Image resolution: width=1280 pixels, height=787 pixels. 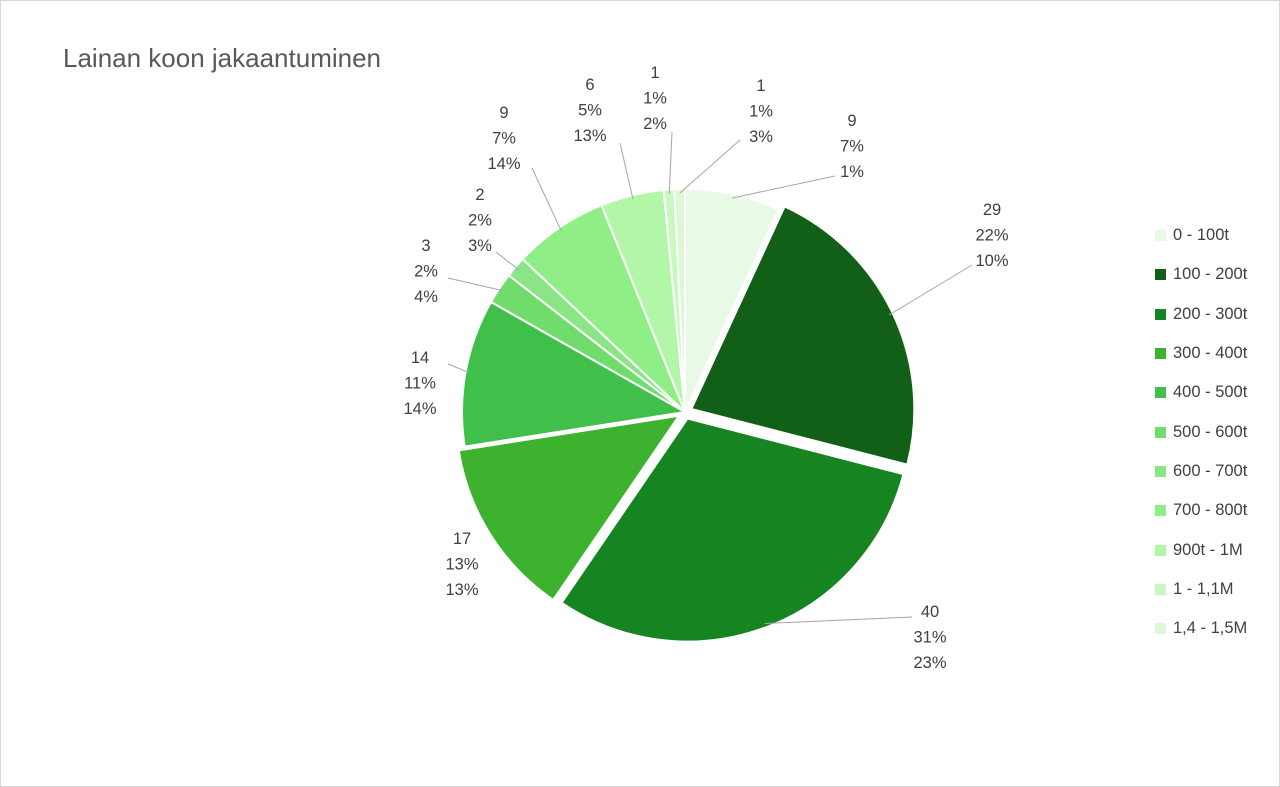 I want to click on legend-label: 300 - 400t, so click(x=1210, y=353).